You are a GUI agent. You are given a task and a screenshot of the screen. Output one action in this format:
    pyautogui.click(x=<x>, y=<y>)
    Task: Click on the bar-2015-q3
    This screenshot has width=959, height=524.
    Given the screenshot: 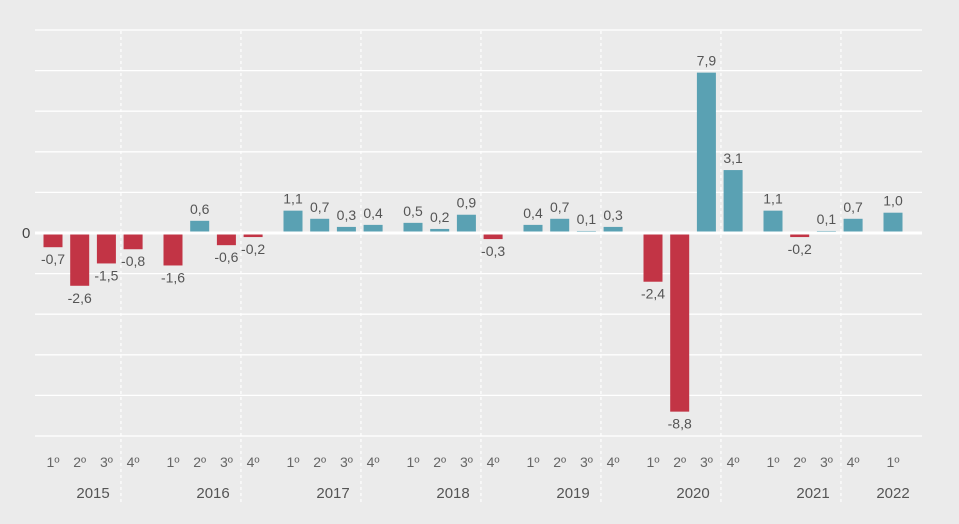 What is the action you would take?
    pyautogui.click(x=106, y=248)
    